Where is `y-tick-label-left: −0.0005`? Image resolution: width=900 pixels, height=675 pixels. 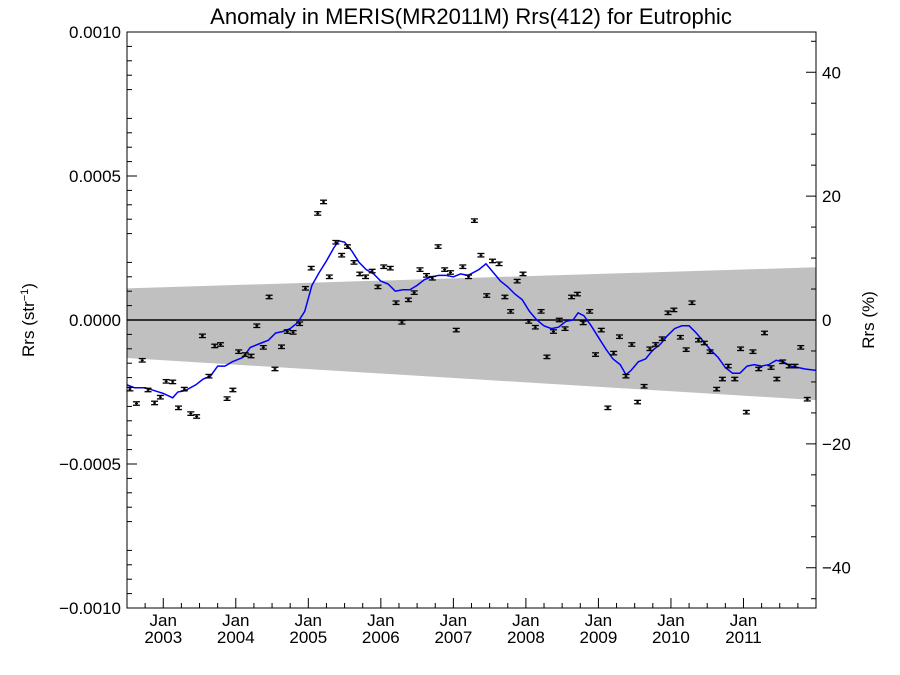
y-tick-label-left: −0.0005 is located at coordinates (90, 464).